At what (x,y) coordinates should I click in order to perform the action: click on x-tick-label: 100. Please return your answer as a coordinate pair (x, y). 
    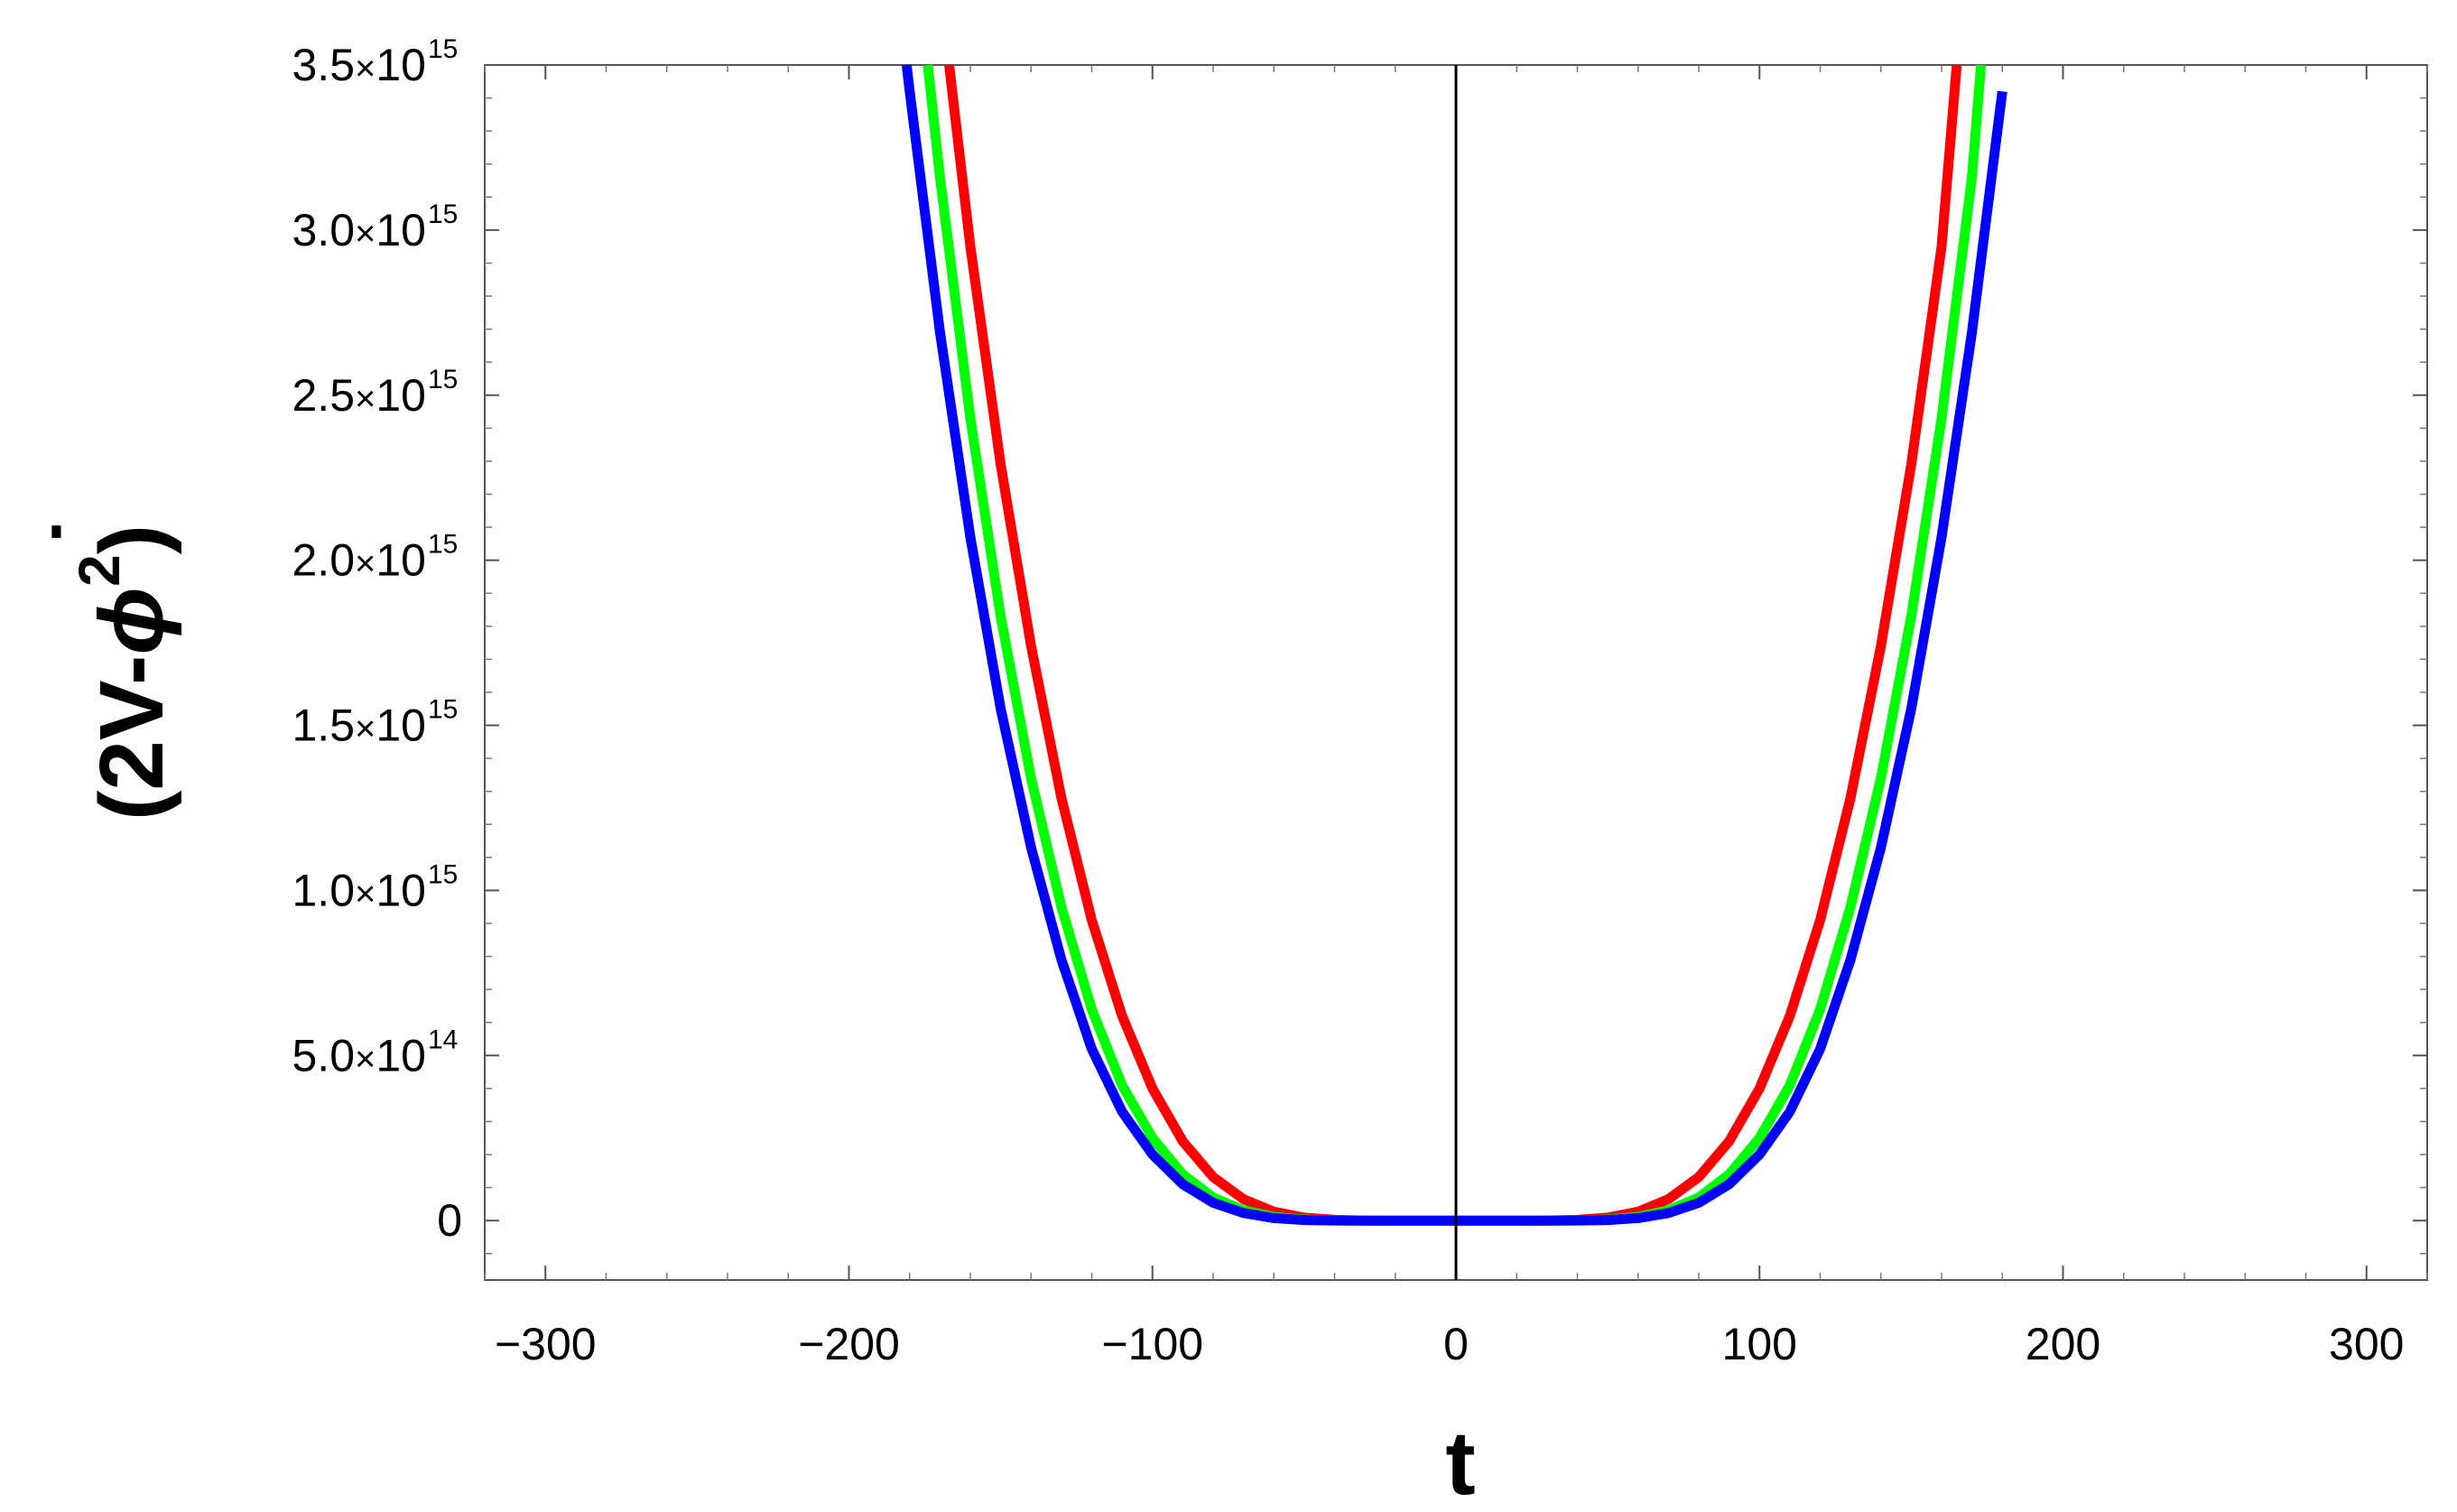
    Looking at the image, I should click on (1759, 1344).